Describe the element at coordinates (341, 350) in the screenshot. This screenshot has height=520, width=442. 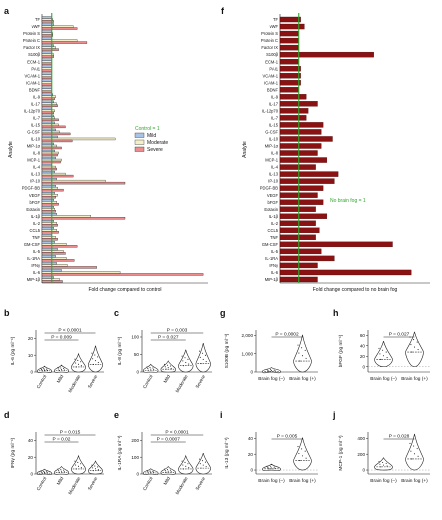
I see `h-y-axis-label: bFGF (pg ml⁻¹)` at that location.